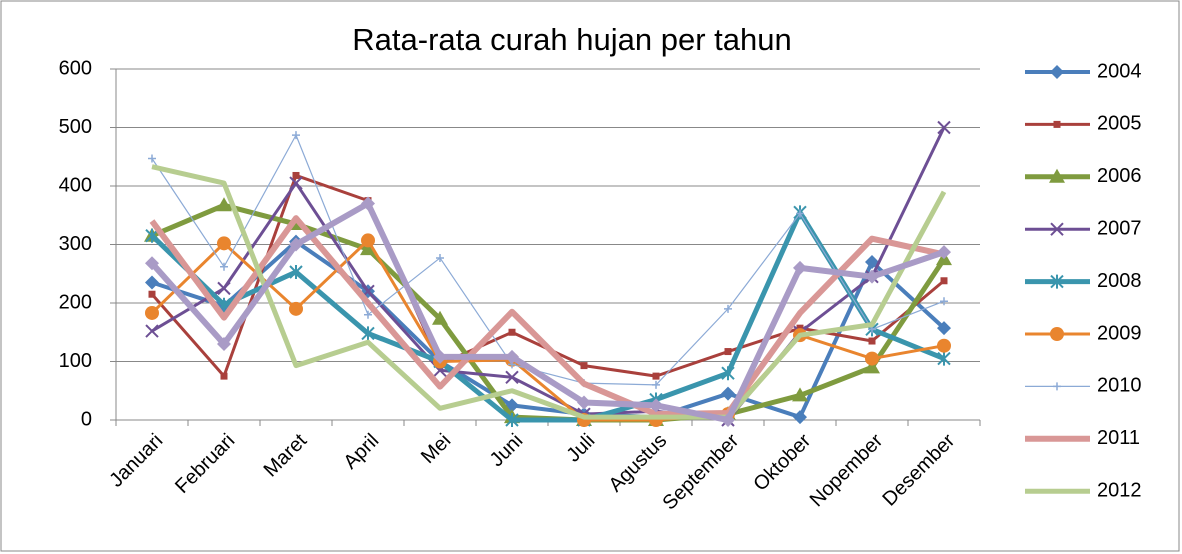 This screenshot has width=1182, height=554. Describe the element at coordinates (1119, 333) in the screenshot. I see `legend-label: 2009` at that location.